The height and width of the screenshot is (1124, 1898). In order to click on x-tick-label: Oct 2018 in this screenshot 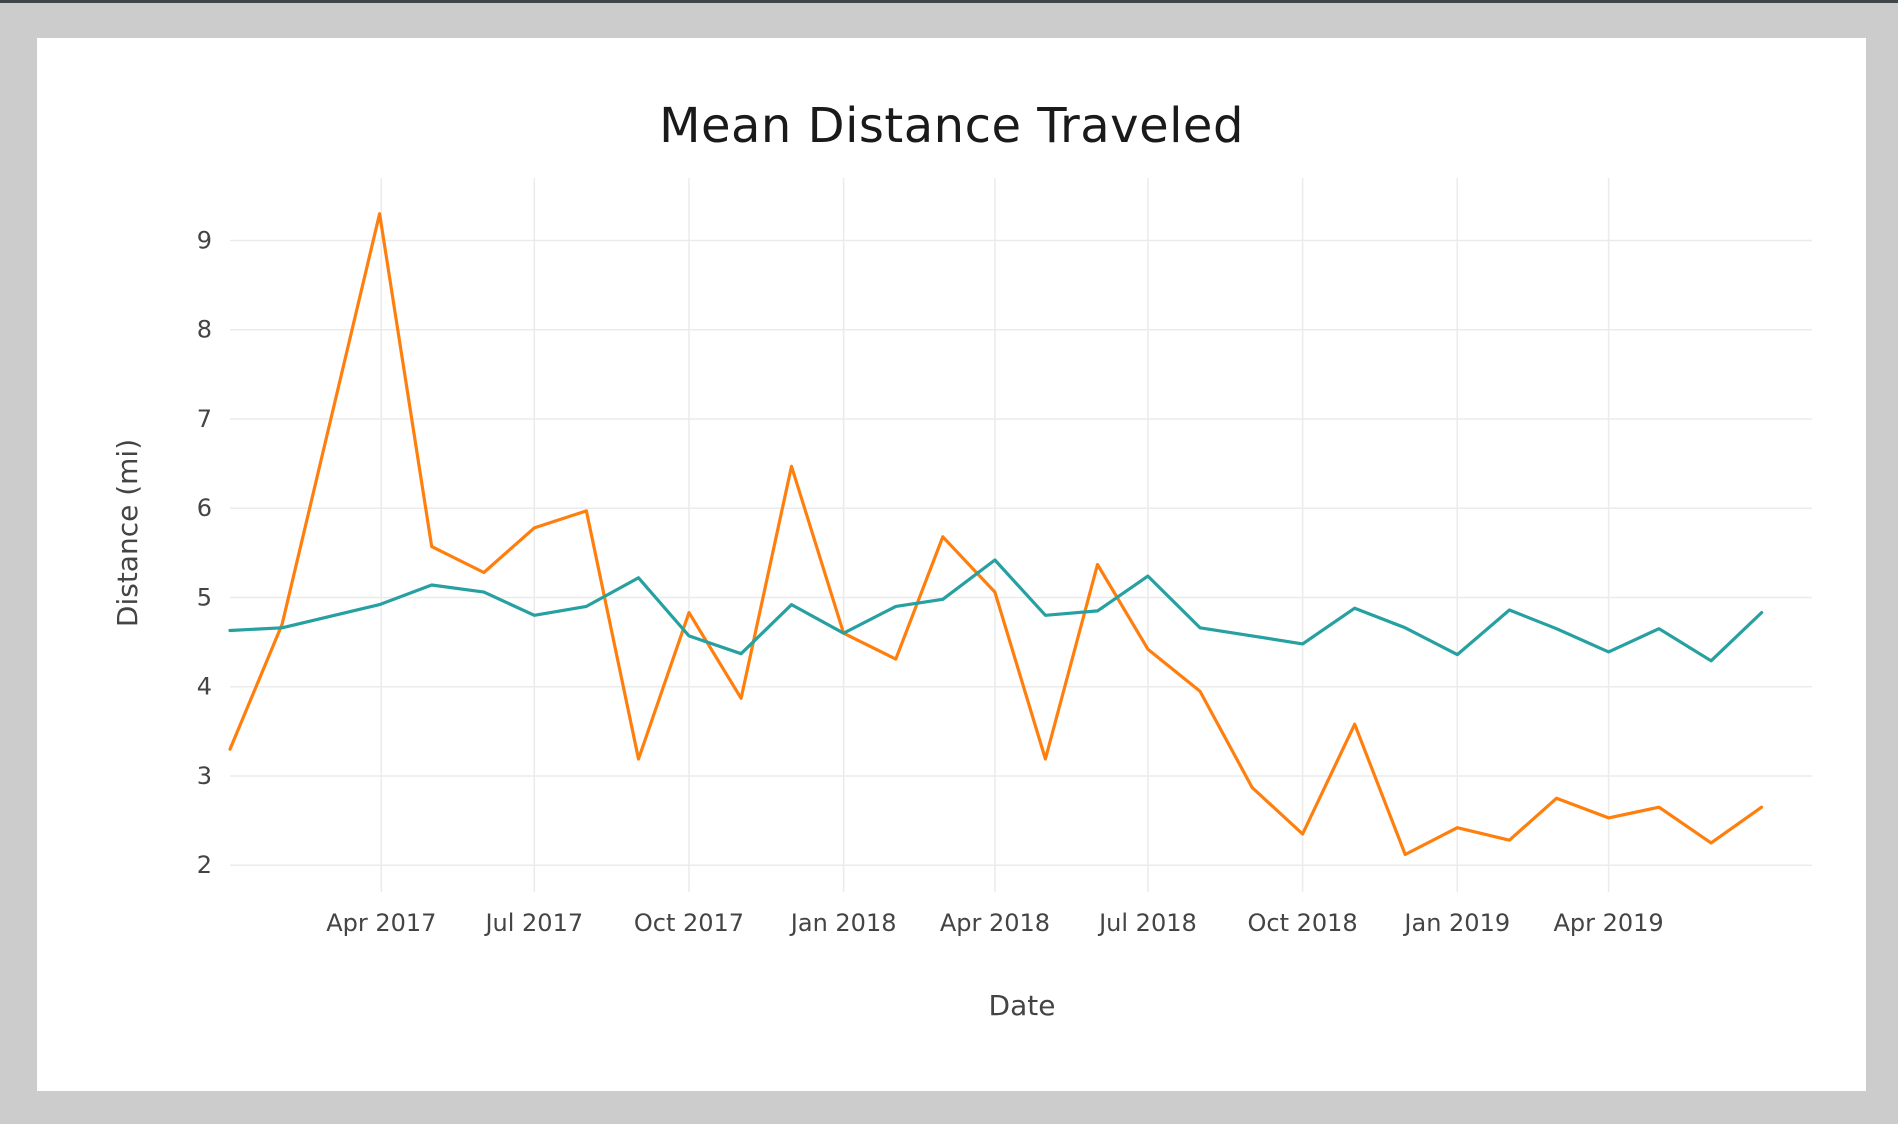, I will do `click(1302, 923)`.